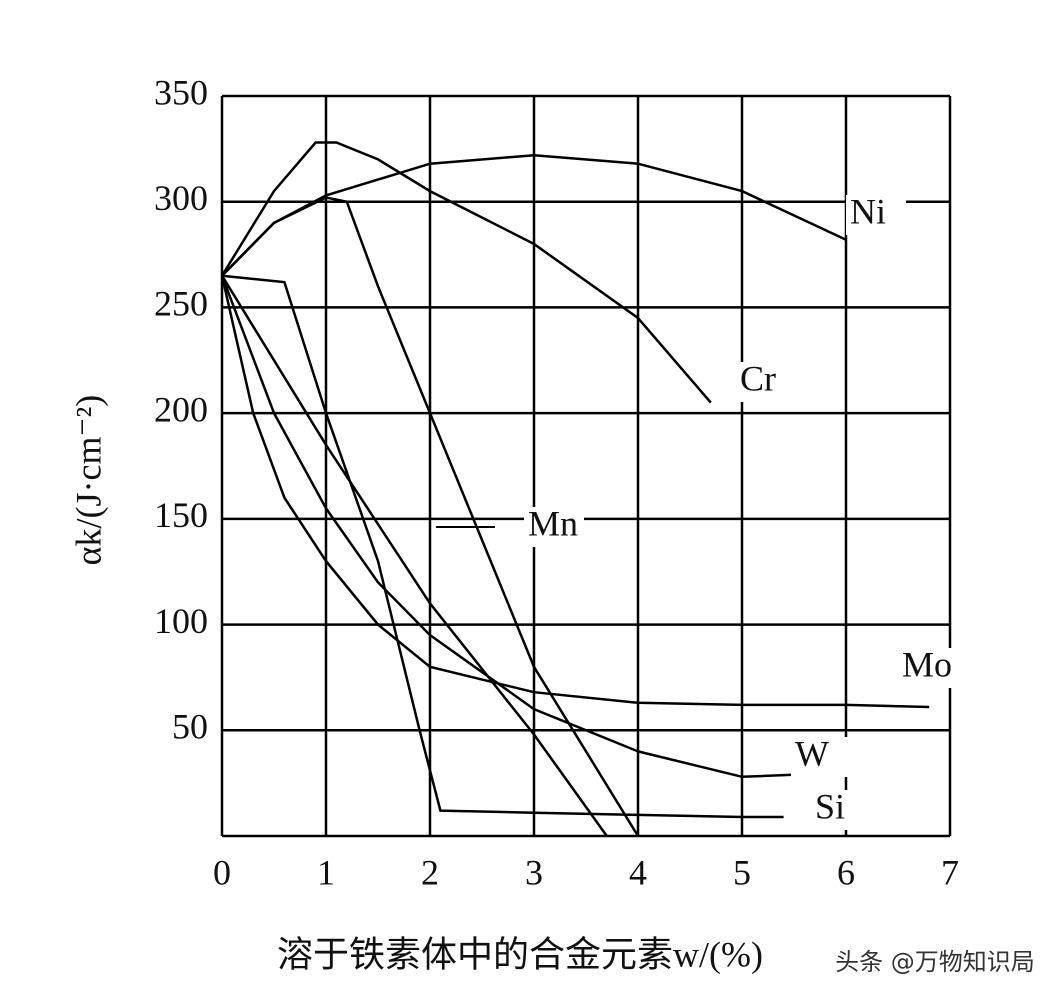  What do you see at coordinates (88, 480) in the screenshot?
I see `y-axis-label: αk/(J·cm⁻²)` at bounding box center [88, 480].